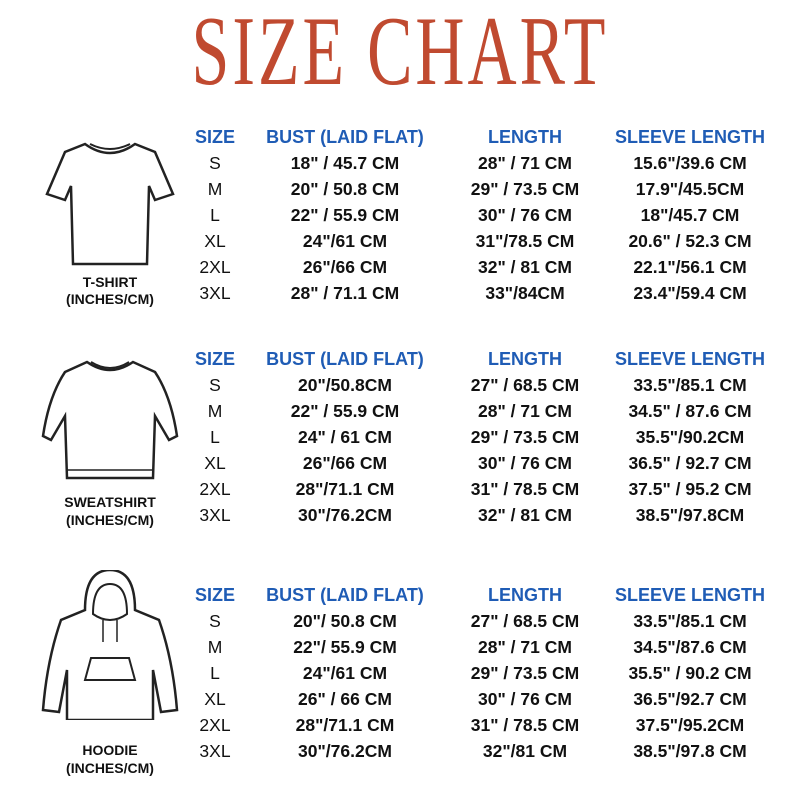 The image size is (800, 800). I want to click on measurement-cell: 35.5"/90.2CM, so click(690, 436).